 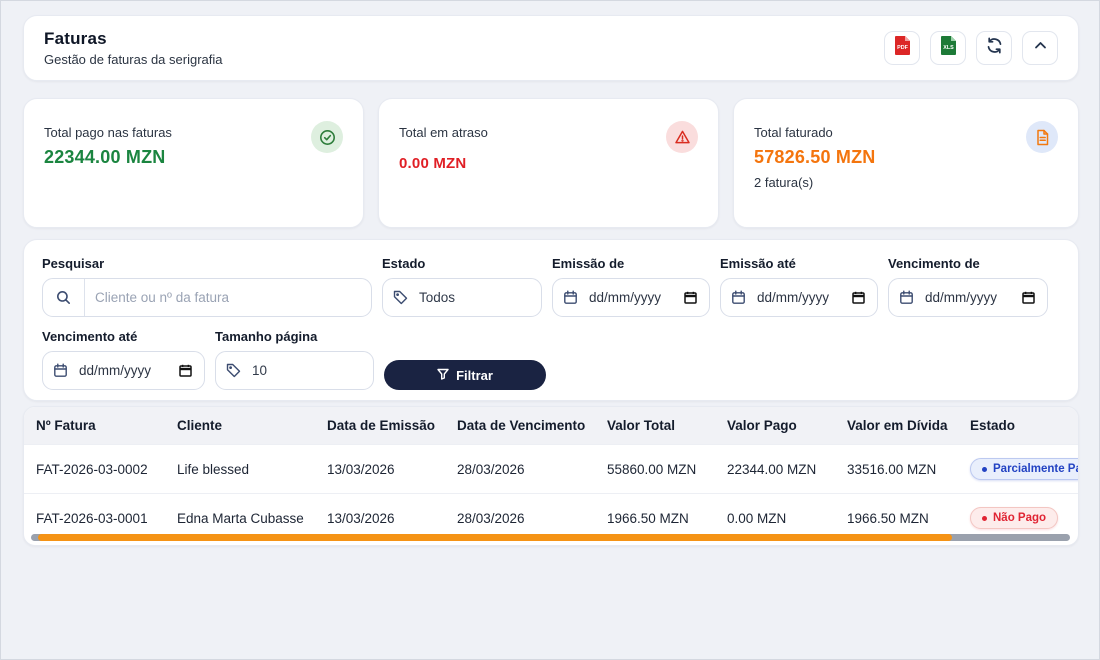 What do you see at coordinates (815, 157) in the screenshot?
I see `card-value: 57826.50 MZN` at bounding box center [815, 157].